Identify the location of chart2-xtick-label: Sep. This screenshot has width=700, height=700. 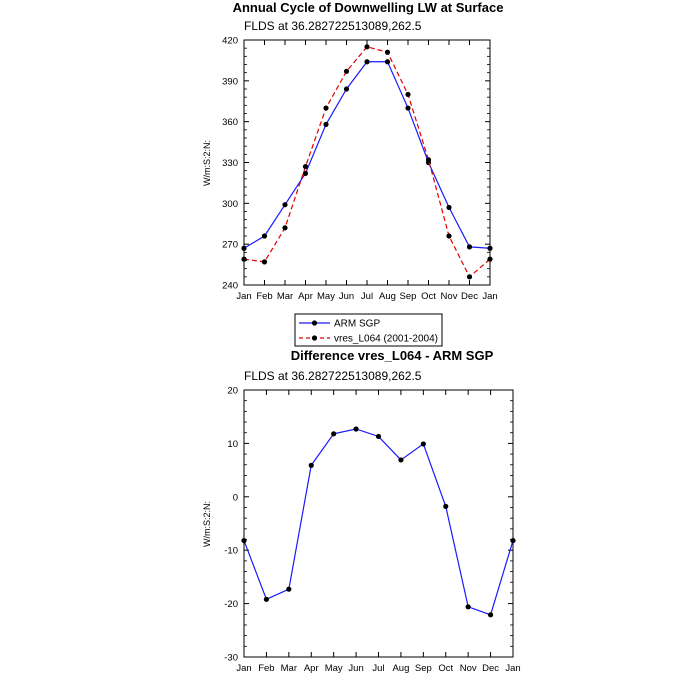
(423, 668).